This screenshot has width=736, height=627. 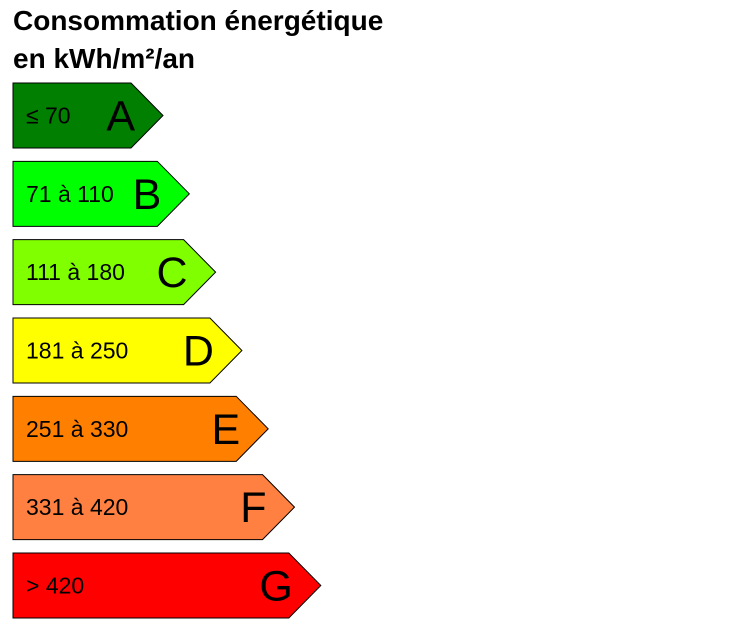 I want to click on class-e-range: 251 à 330, so click(x=77, y=429).